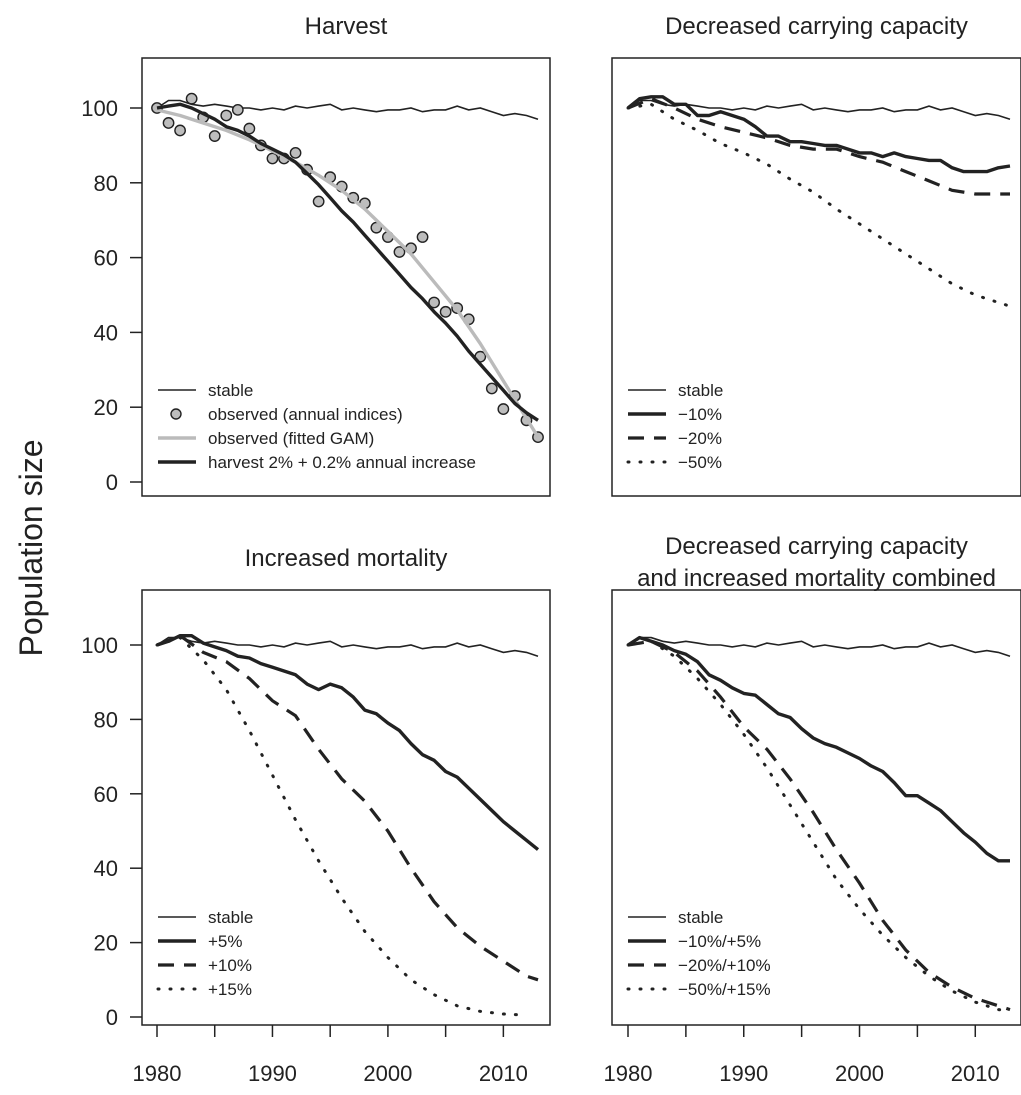 Image resolution: width=1021 pixels, height=1095 pixels. I want to click on legend-label: −50%, so click(700, 462).